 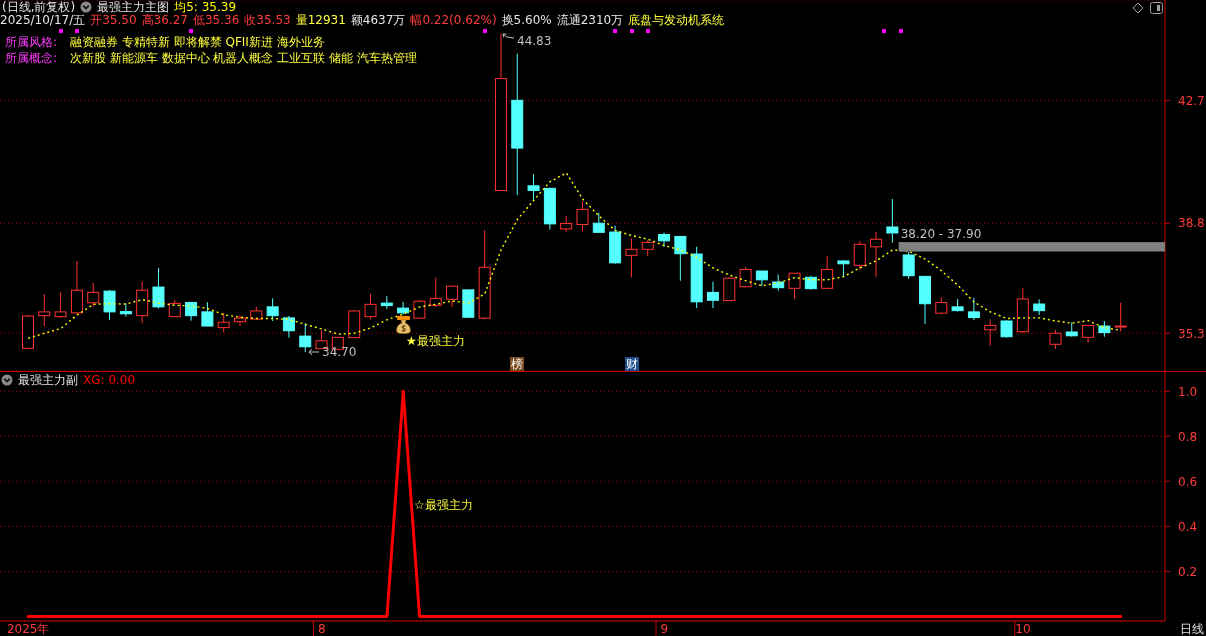 What do you see at coordinates (133, 7) in the screenshot?
I see `chart-title: 最强主力主图` at bounding box center [133, 7].